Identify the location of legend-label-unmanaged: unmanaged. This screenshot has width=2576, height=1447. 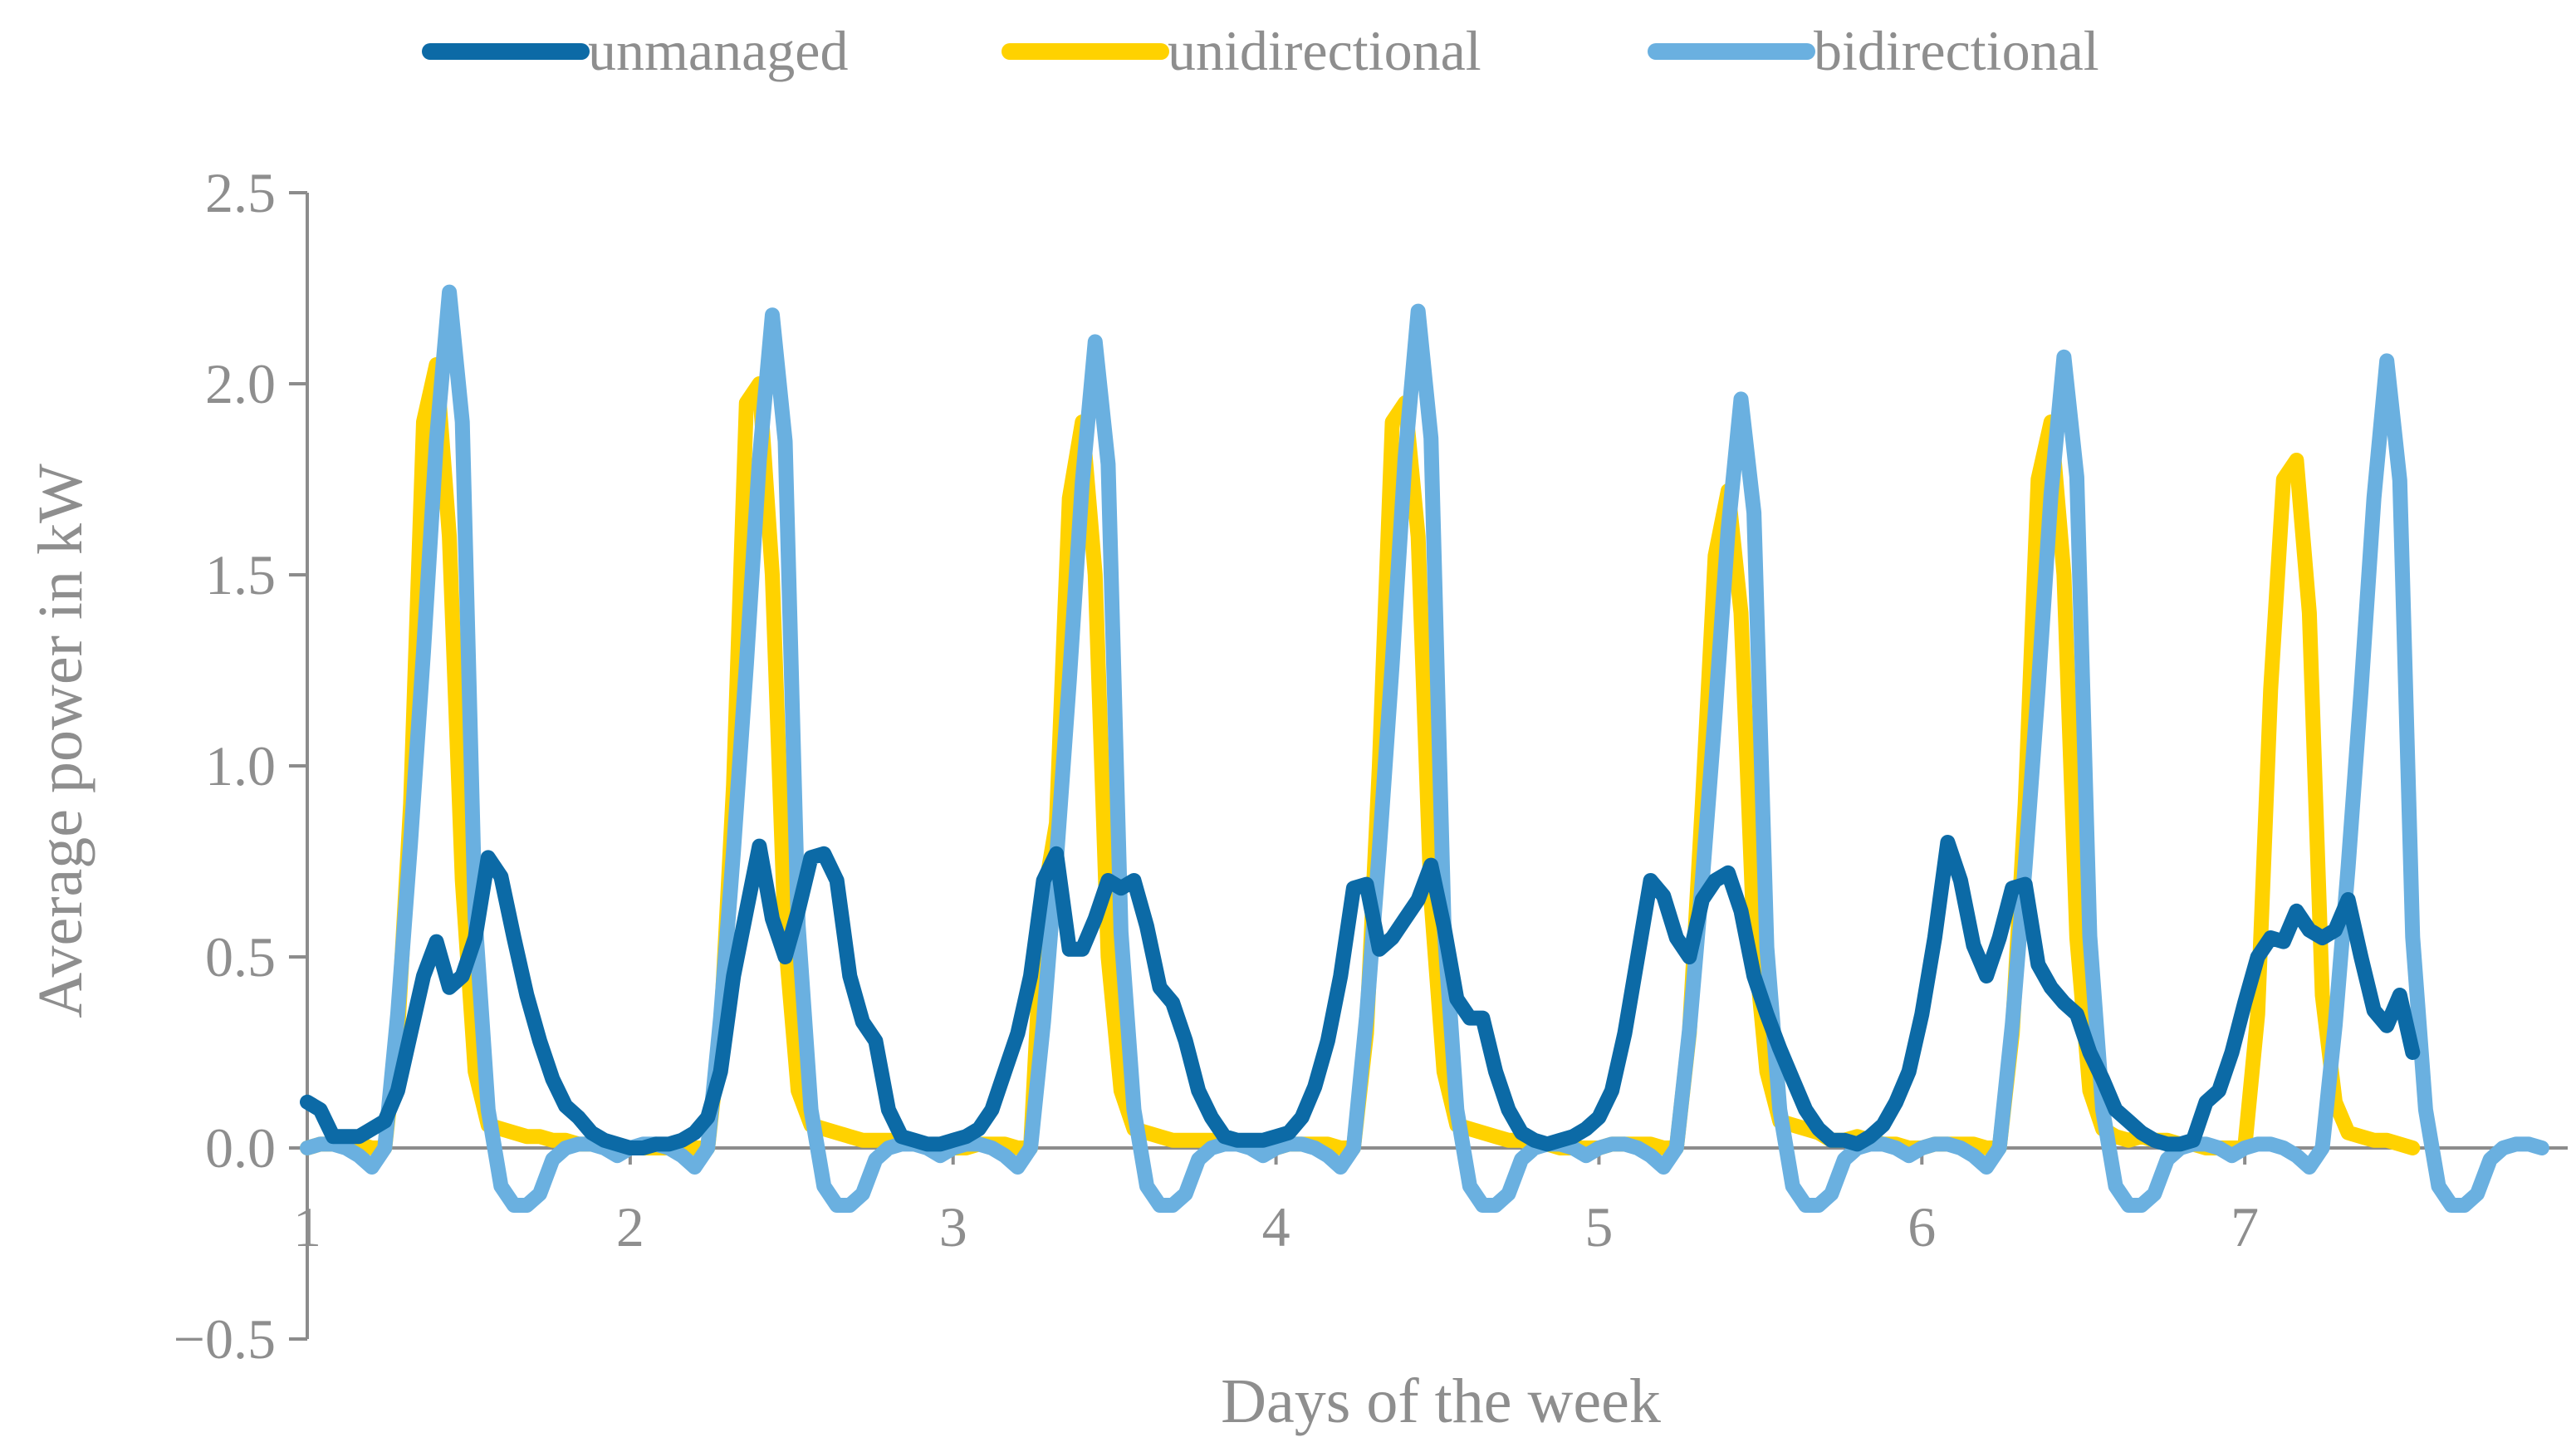
(718, 50).